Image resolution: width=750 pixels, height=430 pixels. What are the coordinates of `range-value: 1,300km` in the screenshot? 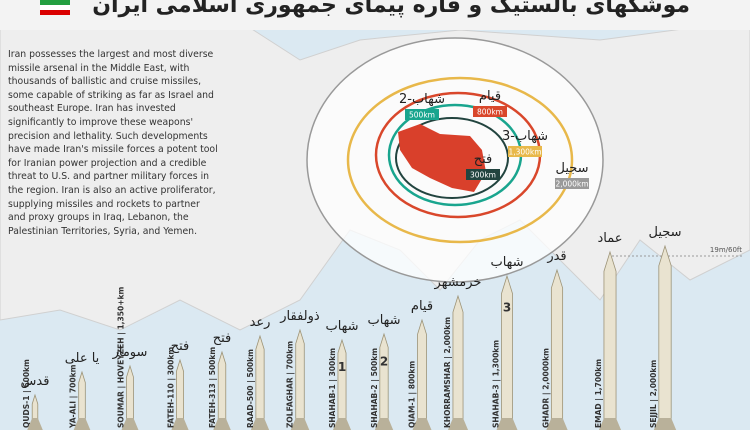 It's located at (524, 152).